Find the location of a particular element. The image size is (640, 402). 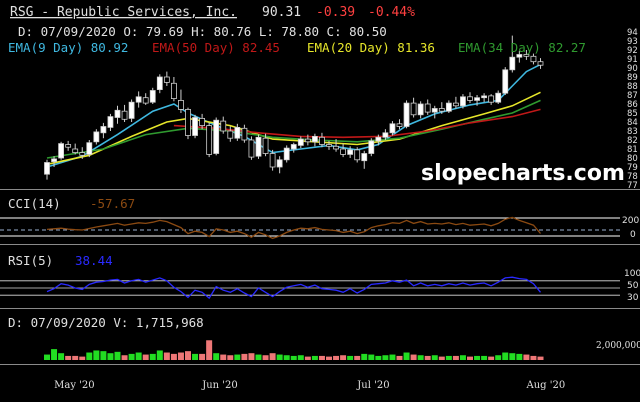

rsi-panel: RSI(5) 38.44 100 50 30 is located at coordinates (320, 281).